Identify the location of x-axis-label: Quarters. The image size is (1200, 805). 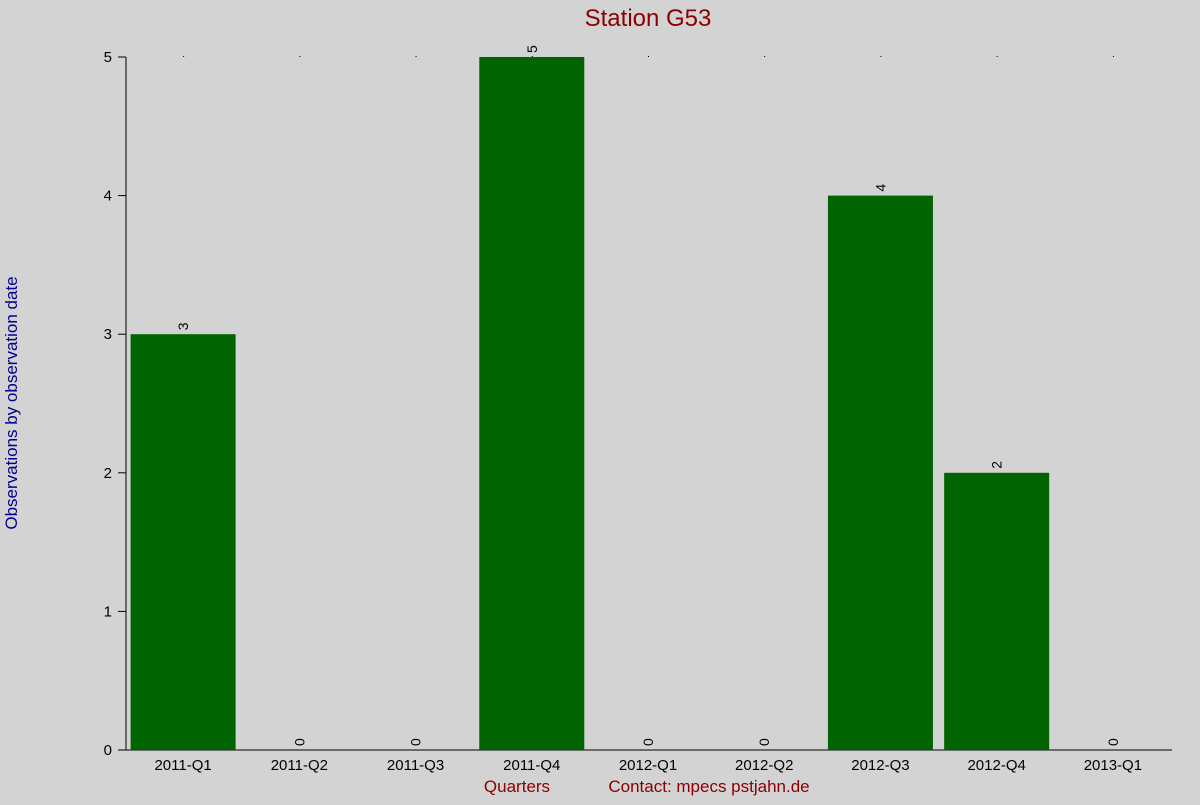
(517, 786).